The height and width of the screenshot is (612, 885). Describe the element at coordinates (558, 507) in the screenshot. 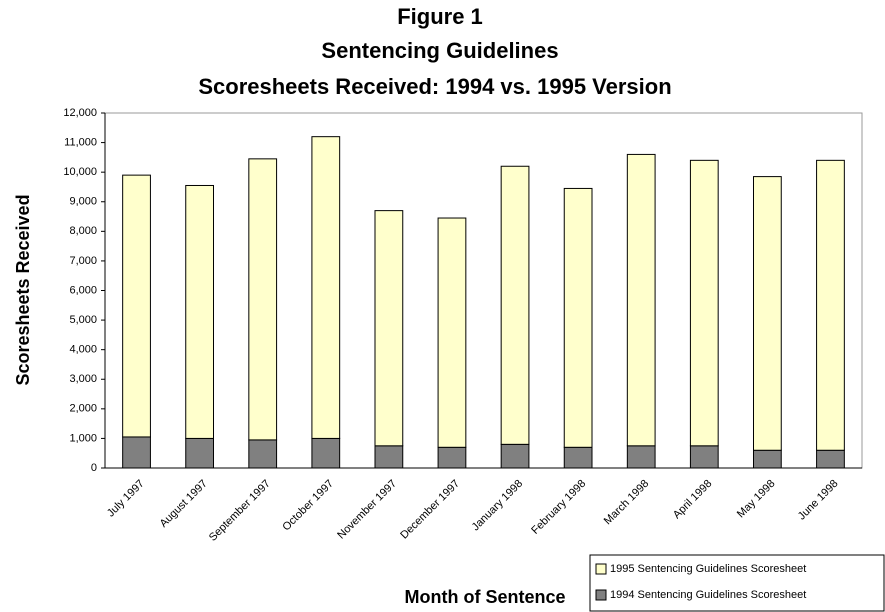

I see `x-tick-label: February 1998` at that location.